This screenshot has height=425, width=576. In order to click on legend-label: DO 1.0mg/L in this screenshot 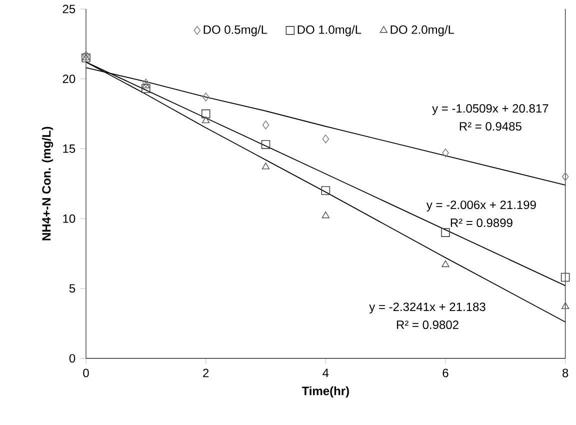, I will do `click(330, 30)`.